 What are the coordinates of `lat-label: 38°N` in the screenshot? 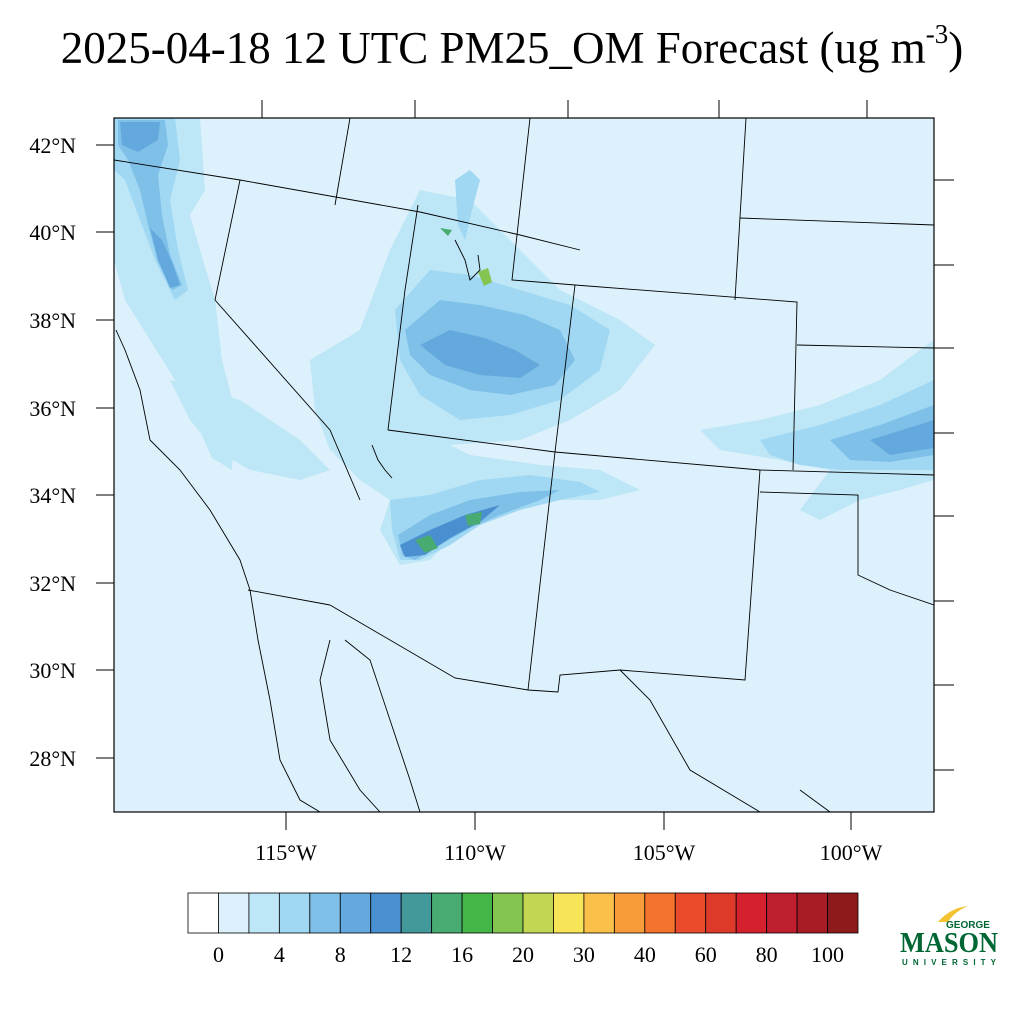 It's located at (52, 320).